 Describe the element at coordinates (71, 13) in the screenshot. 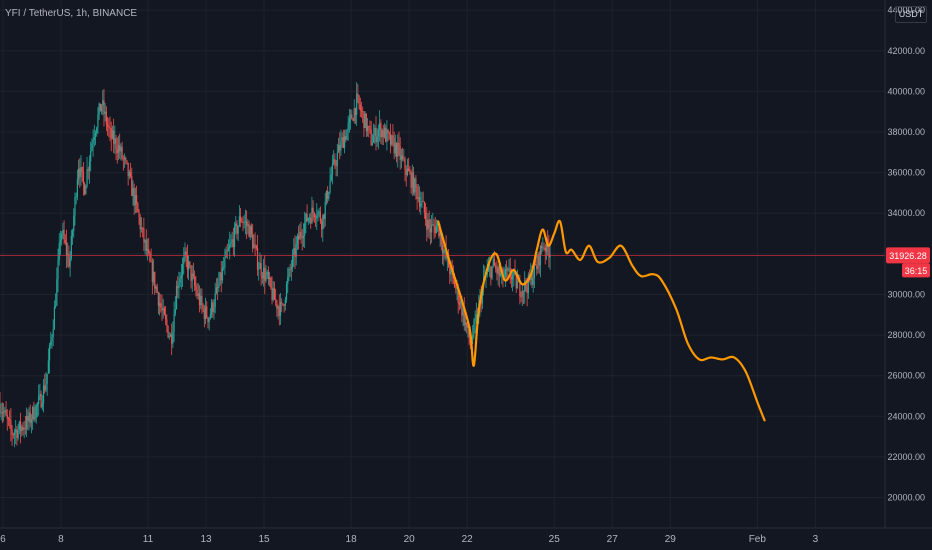

I see `symbol-title: YFI / TetherUS, 1h, BINANCE` at that location.